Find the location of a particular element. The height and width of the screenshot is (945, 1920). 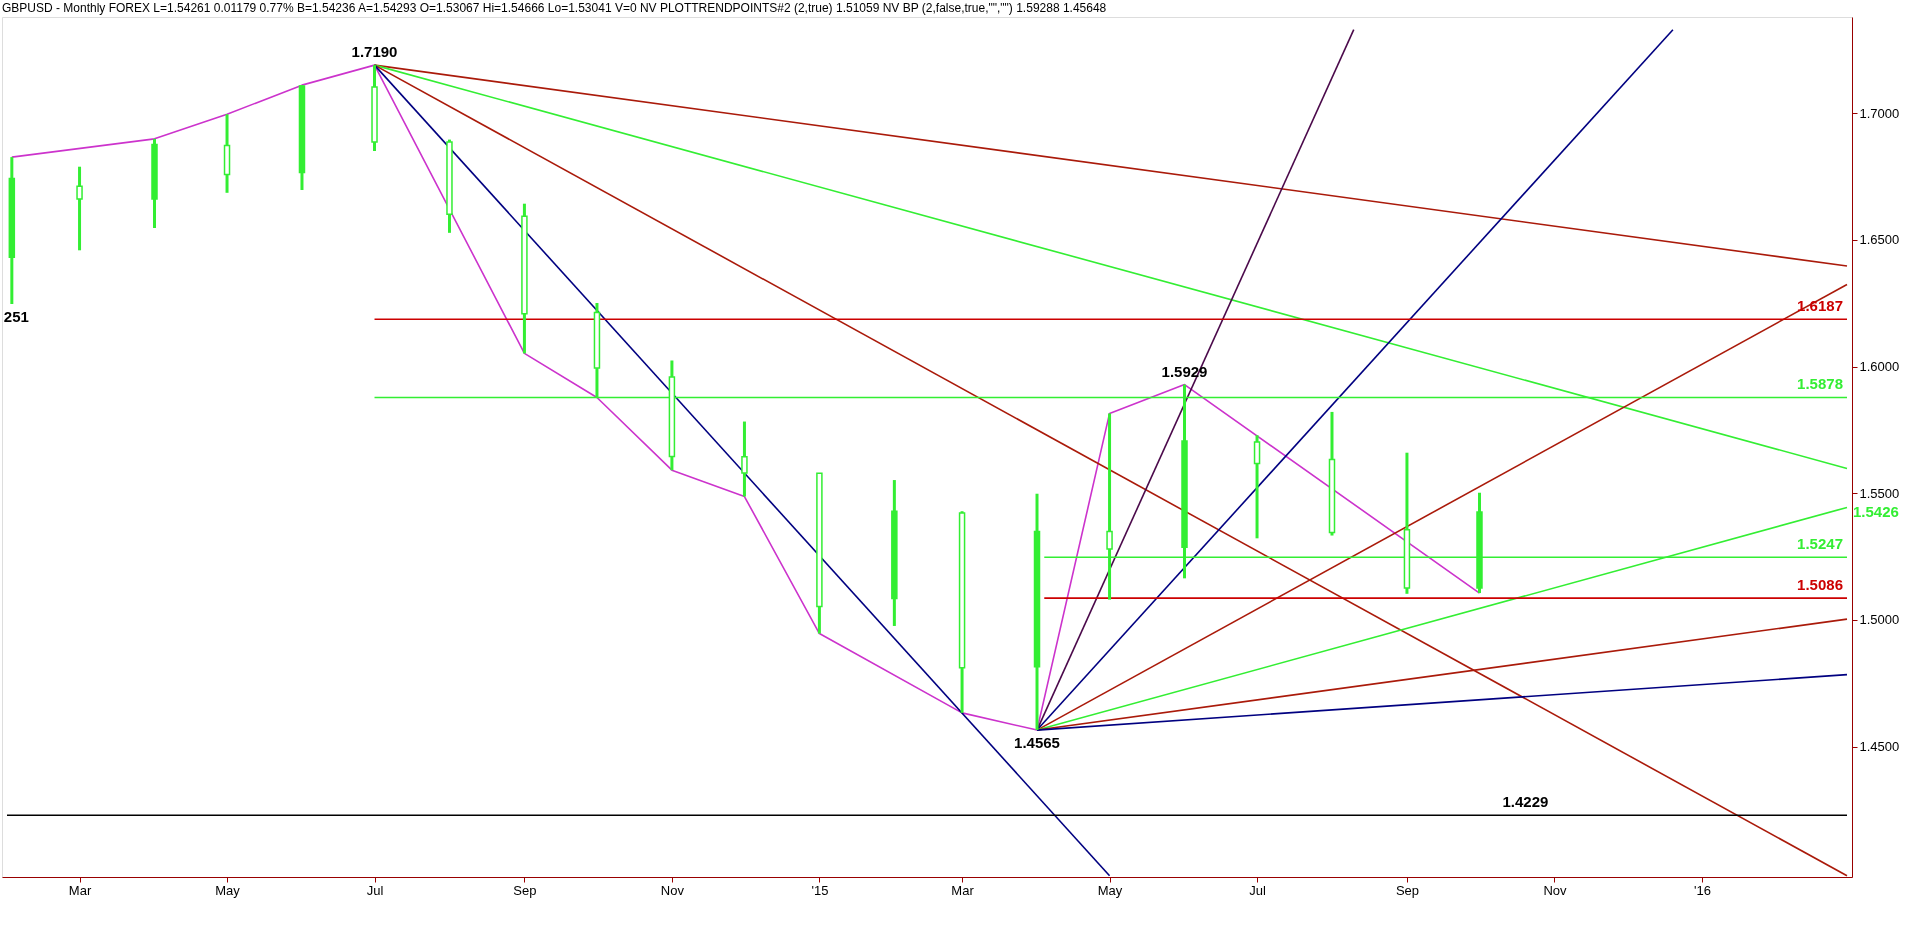

annotation: 251 is located at coordinates (16, 316).